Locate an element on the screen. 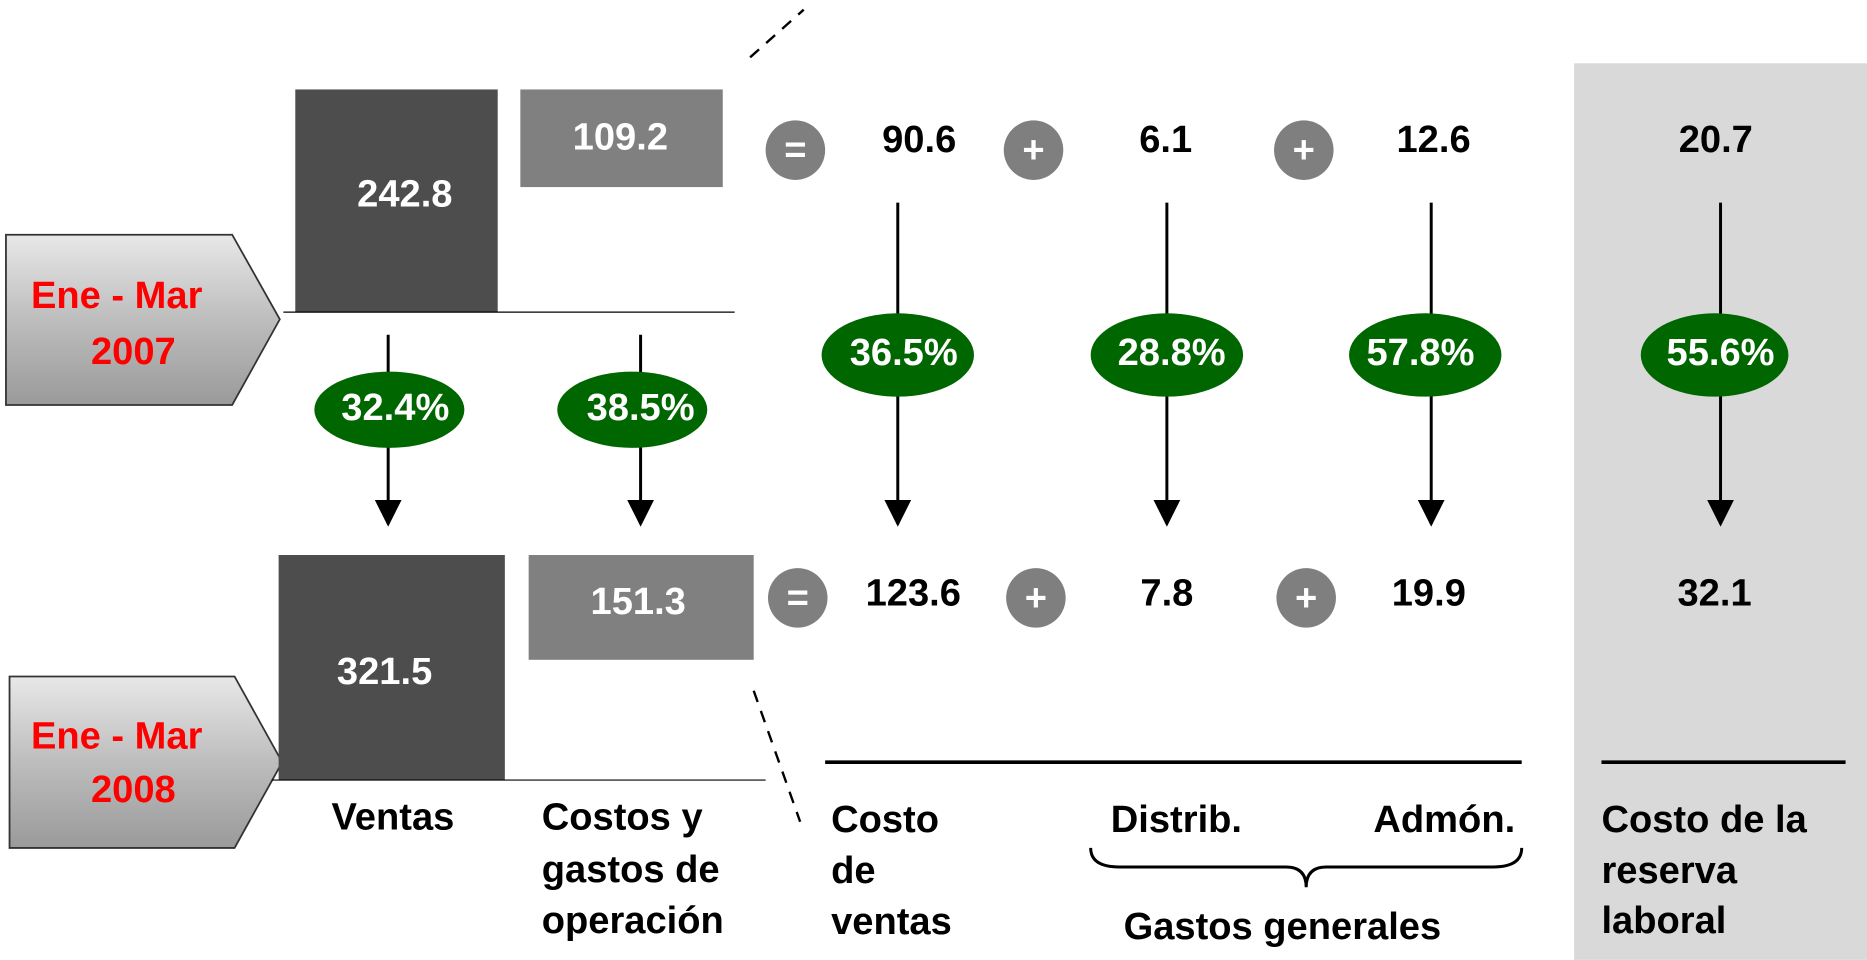  label: gastos de is located at coordinates (631, 870).